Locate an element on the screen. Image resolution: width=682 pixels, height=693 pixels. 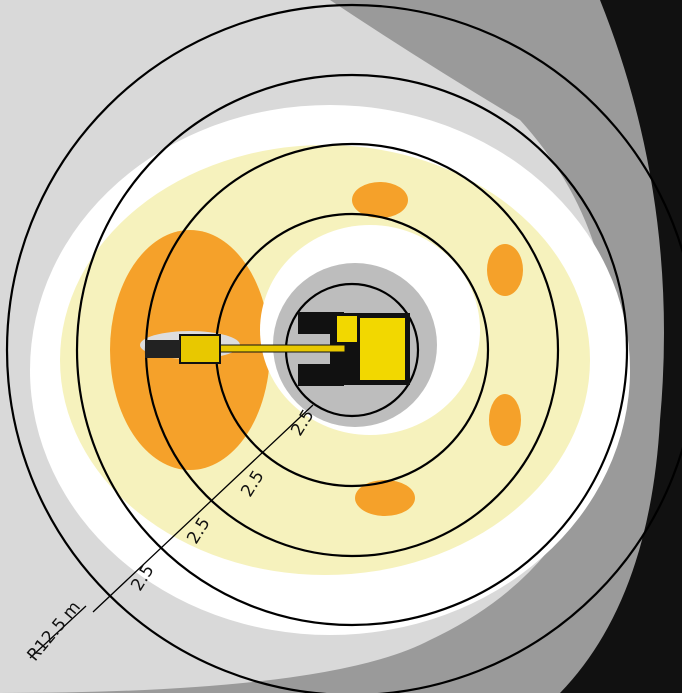
excavator is located at coordinates (277, 349).